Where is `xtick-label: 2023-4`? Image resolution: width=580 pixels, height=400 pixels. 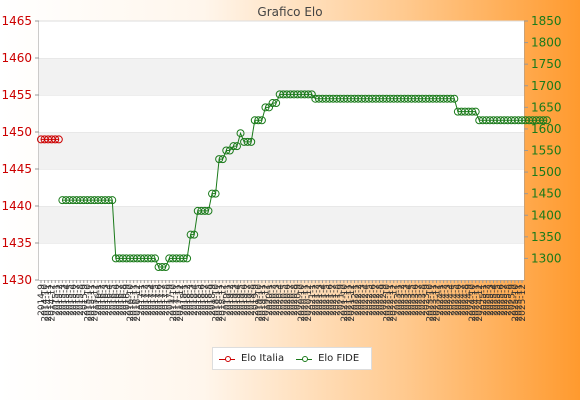 xtick-label: 2023-4 is located at coordinates (409, 300).